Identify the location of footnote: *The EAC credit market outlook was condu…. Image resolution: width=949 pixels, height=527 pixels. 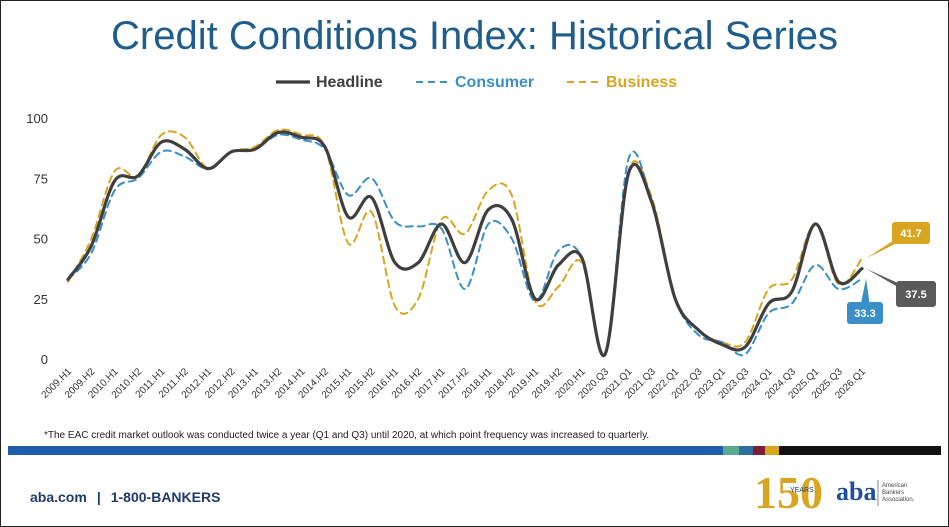
(347, 435).